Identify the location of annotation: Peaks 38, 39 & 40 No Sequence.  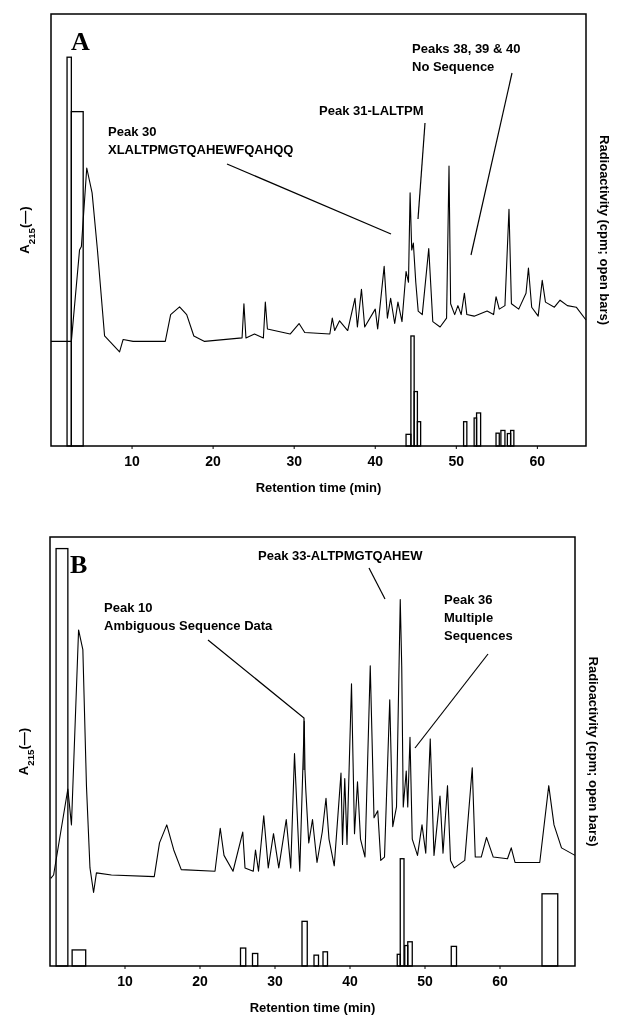
(466, 57).